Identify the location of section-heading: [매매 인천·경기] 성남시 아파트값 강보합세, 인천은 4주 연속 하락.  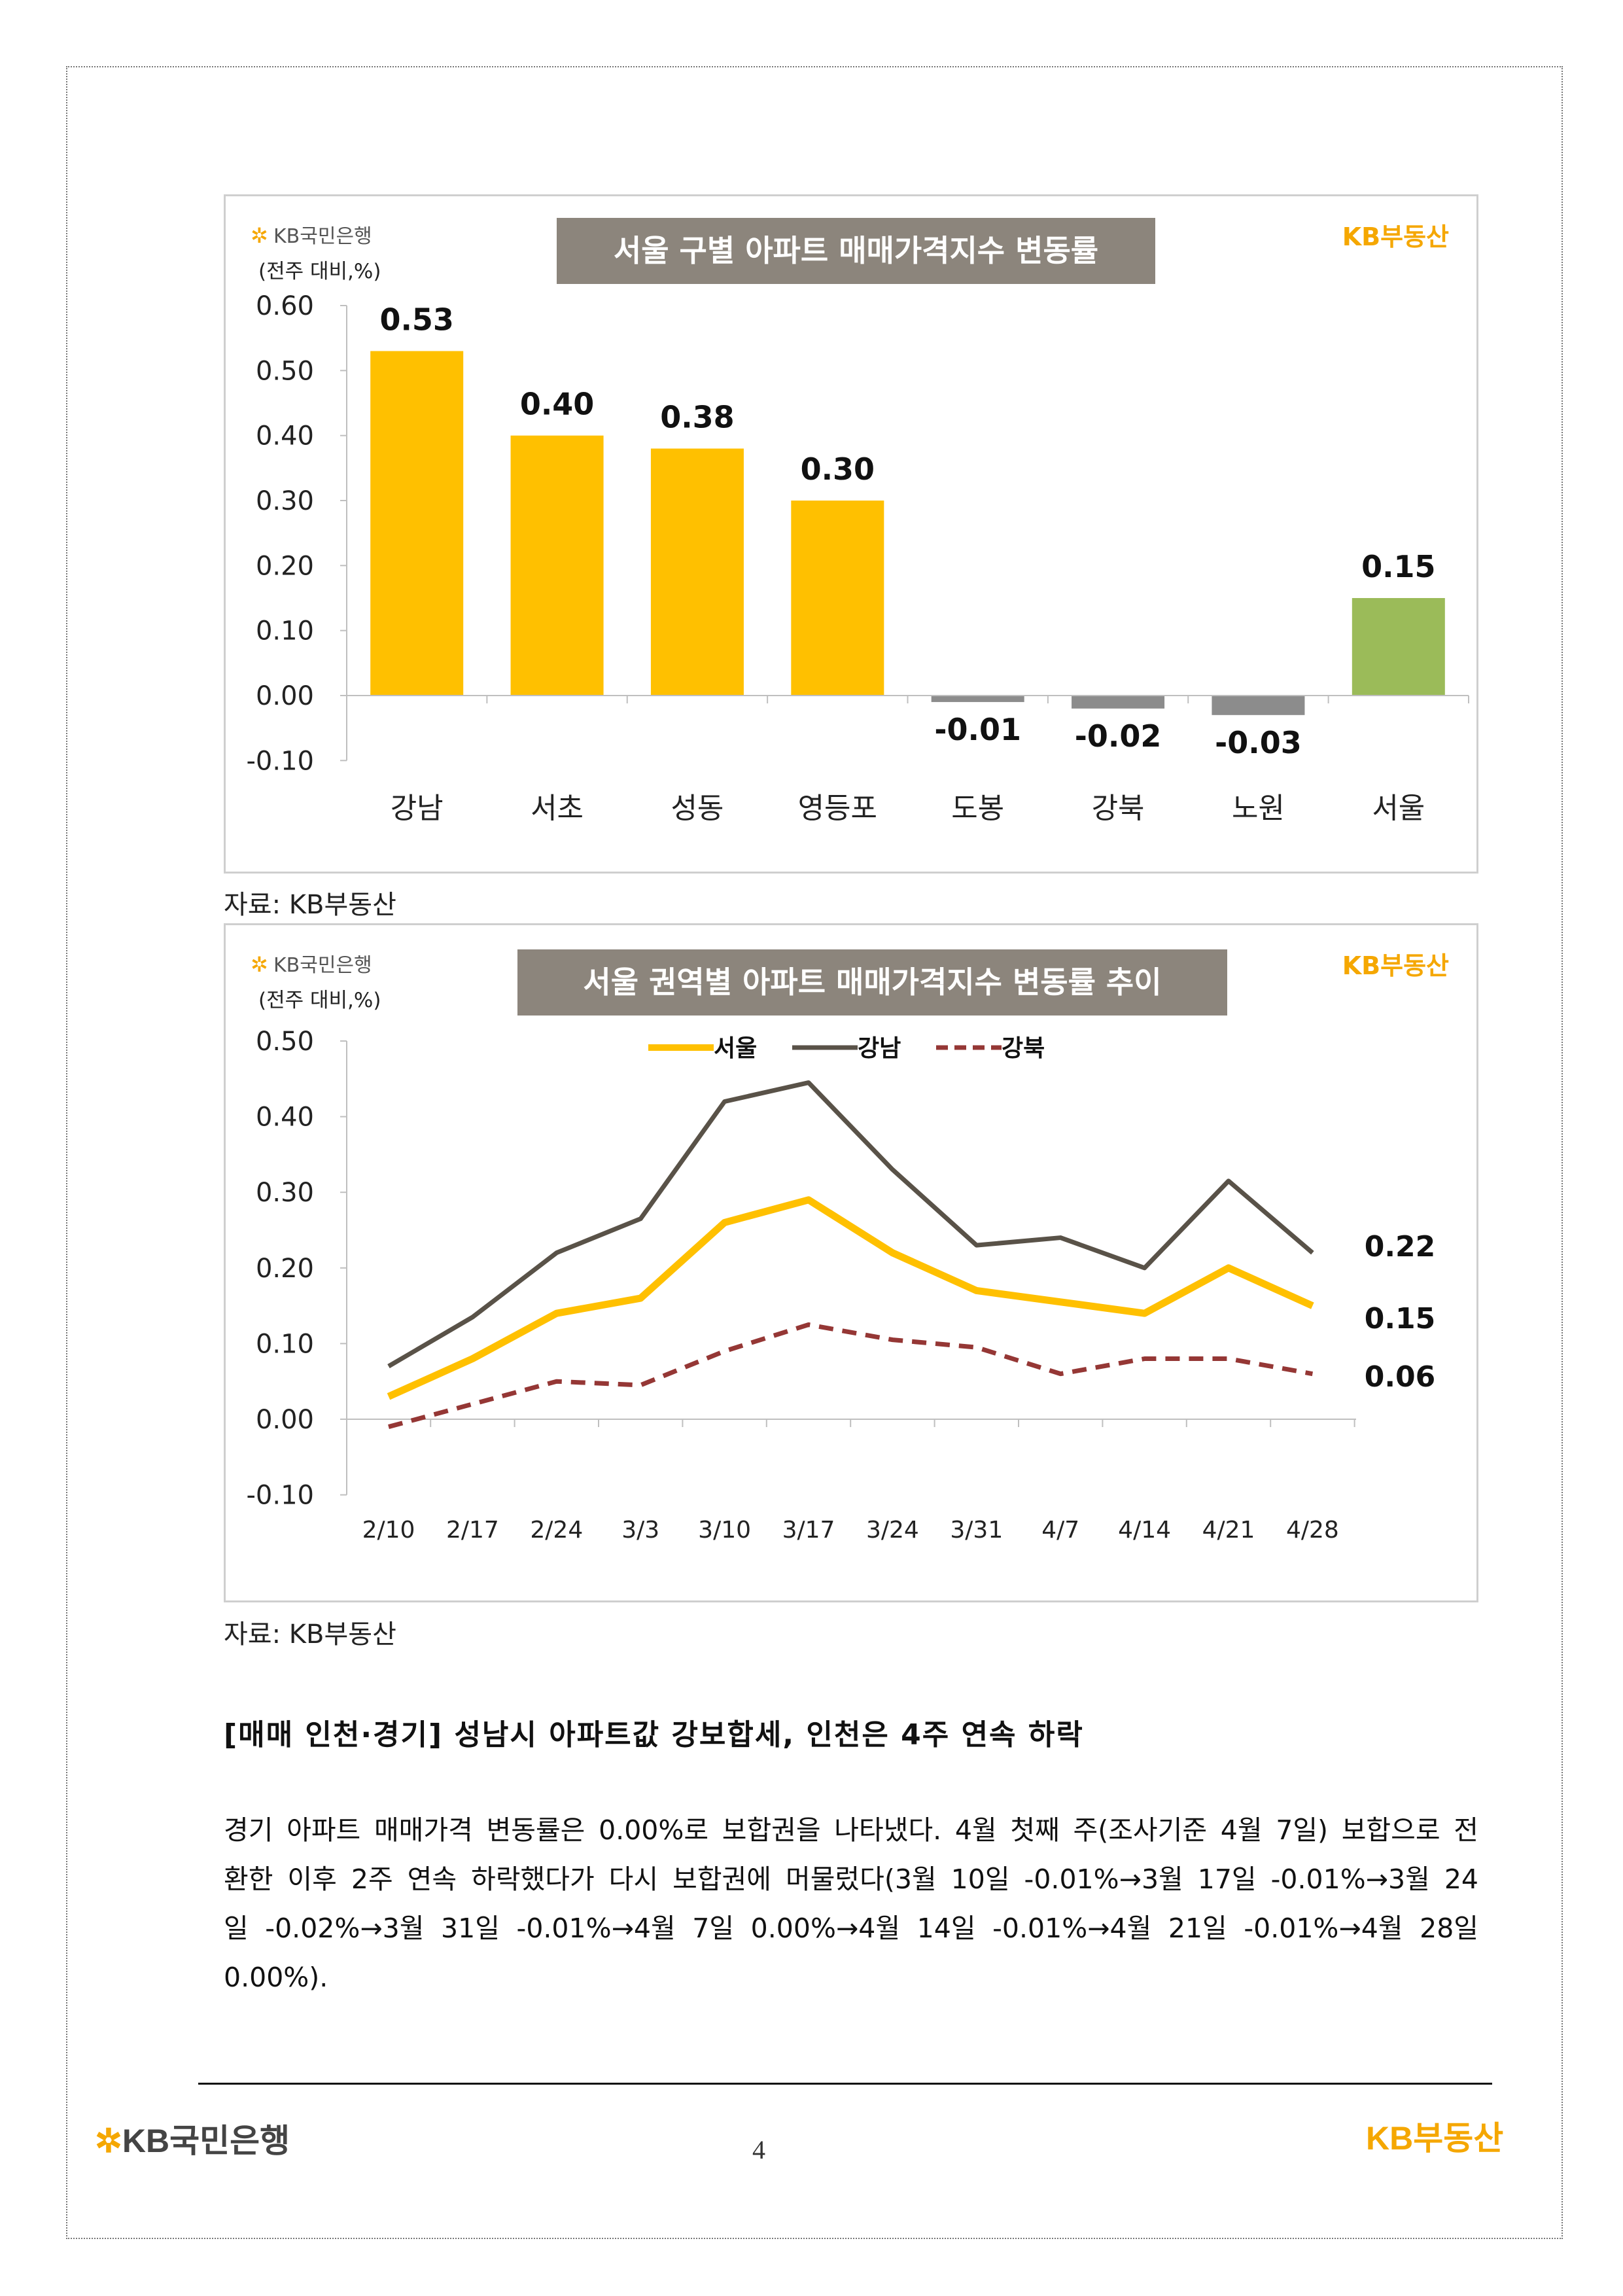
(654, 1735).